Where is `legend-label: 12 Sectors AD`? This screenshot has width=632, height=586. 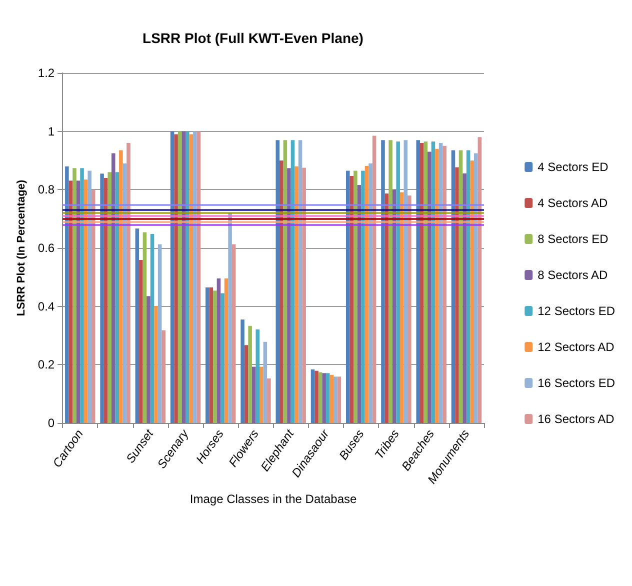
legend-label: 12 Sectors AD is located at coordinates (576, 347).